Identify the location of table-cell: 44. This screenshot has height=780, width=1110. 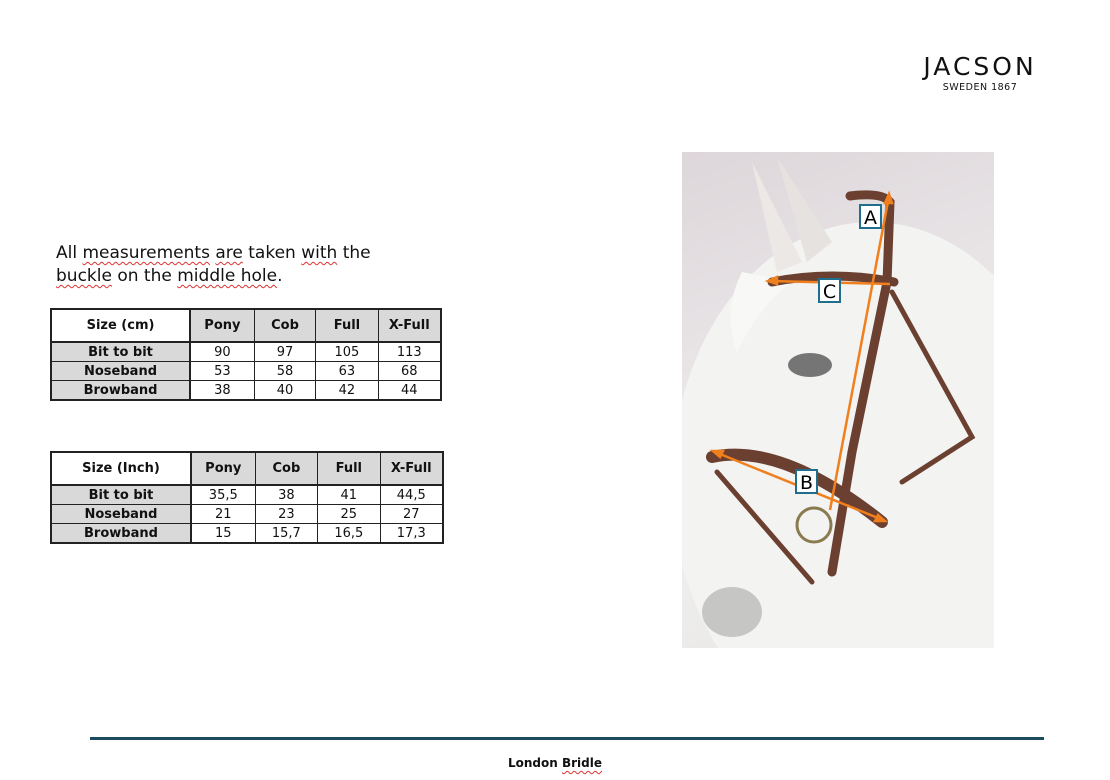
(409, 390).